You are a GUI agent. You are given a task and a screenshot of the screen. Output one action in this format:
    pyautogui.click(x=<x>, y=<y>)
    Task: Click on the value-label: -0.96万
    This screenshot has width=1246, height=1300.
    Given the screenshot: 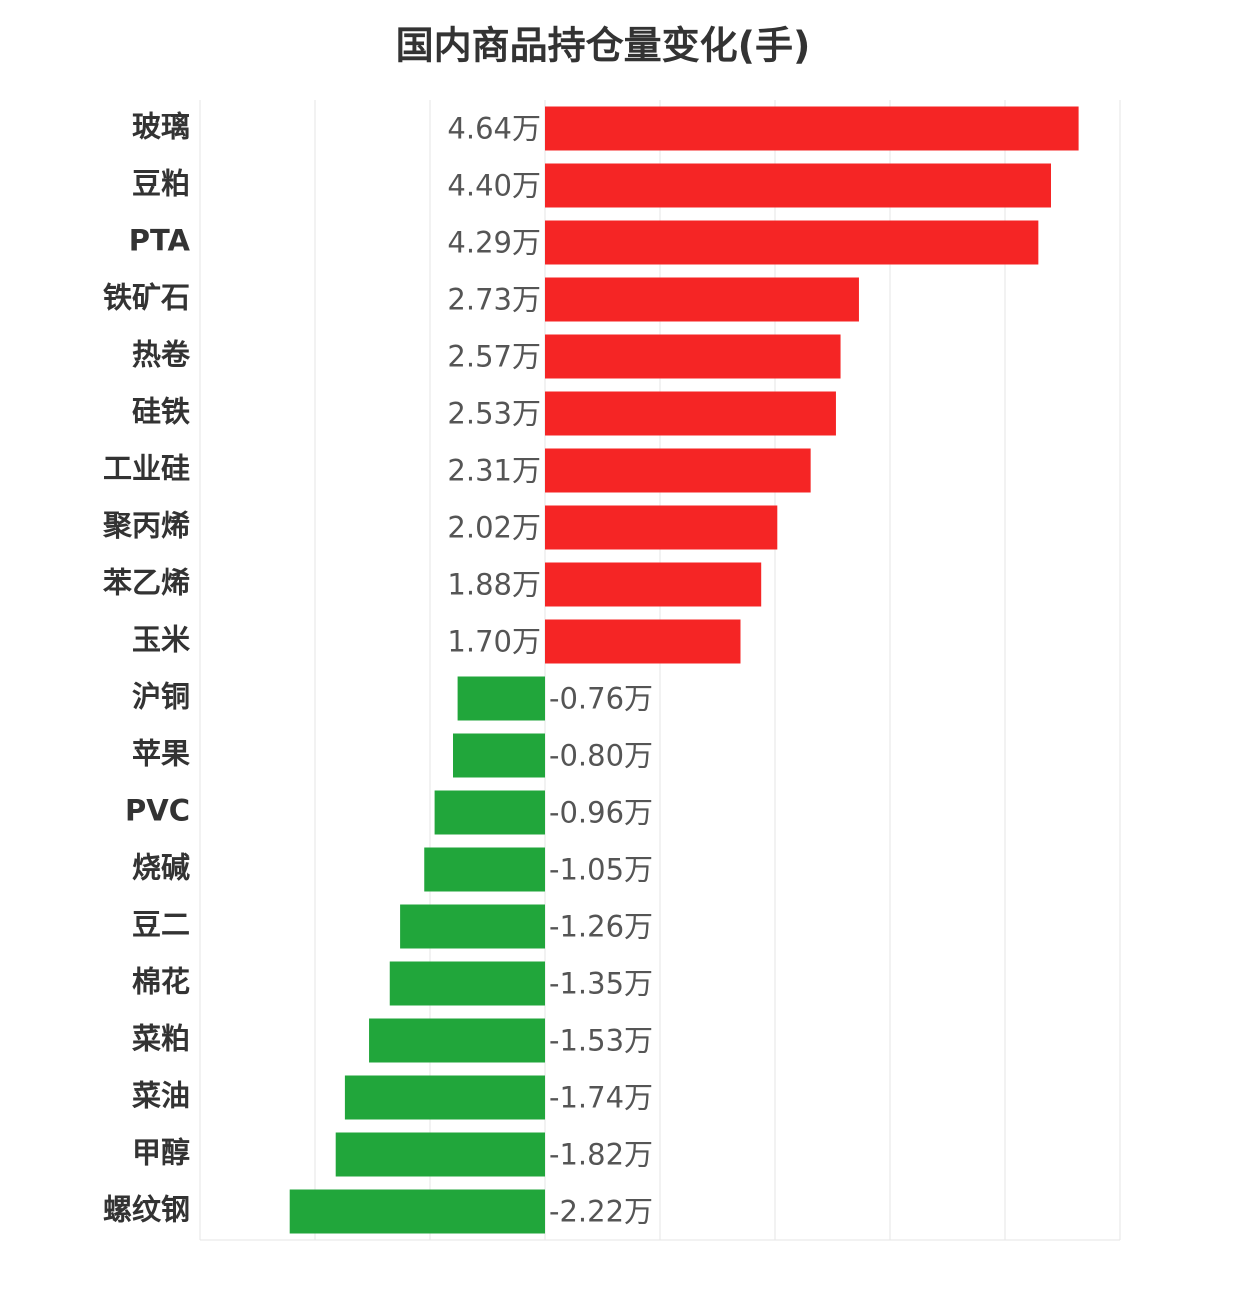 What is the action you would take?
    pyautogui.click(x=601, y=813)
    